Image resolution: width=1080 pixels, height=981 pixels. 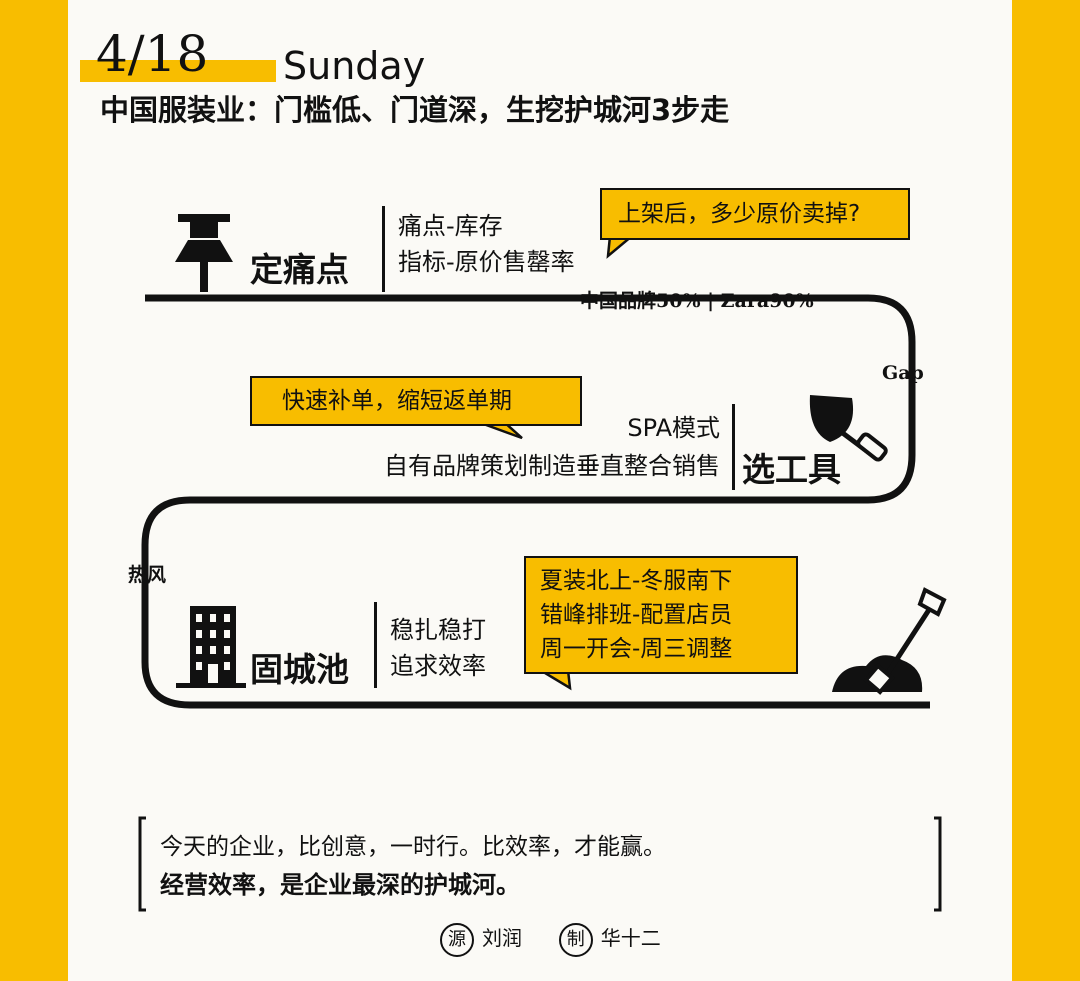 What do you see at coordinates (415, 110) in the screenshot?
I see `headline: 中国服装业：门槛低、门道深，生挖护城河3步走` at bounding box center [415, 110].